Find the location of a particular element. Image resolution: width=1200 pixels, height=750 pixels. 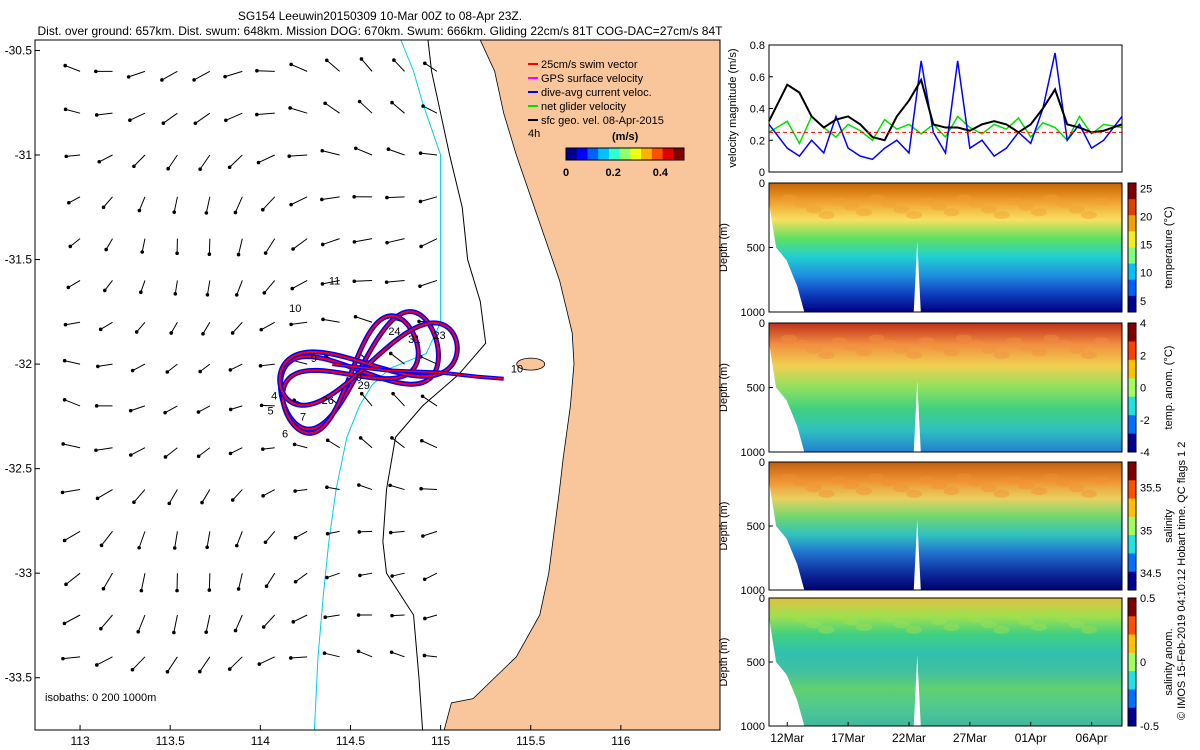

temp-anomaly-panel: 0 500 1000 Depth (m) 4 2 0 -2 -4 temp. anom. (°C) is located at coordinates (946, 388).